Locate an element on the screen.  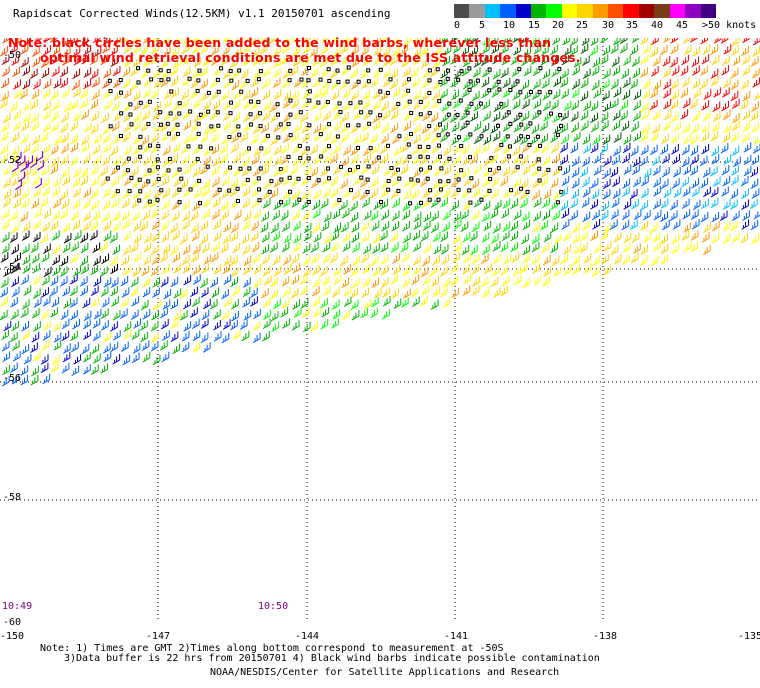
legend-label: 25 is located at coordinates (582, 25).